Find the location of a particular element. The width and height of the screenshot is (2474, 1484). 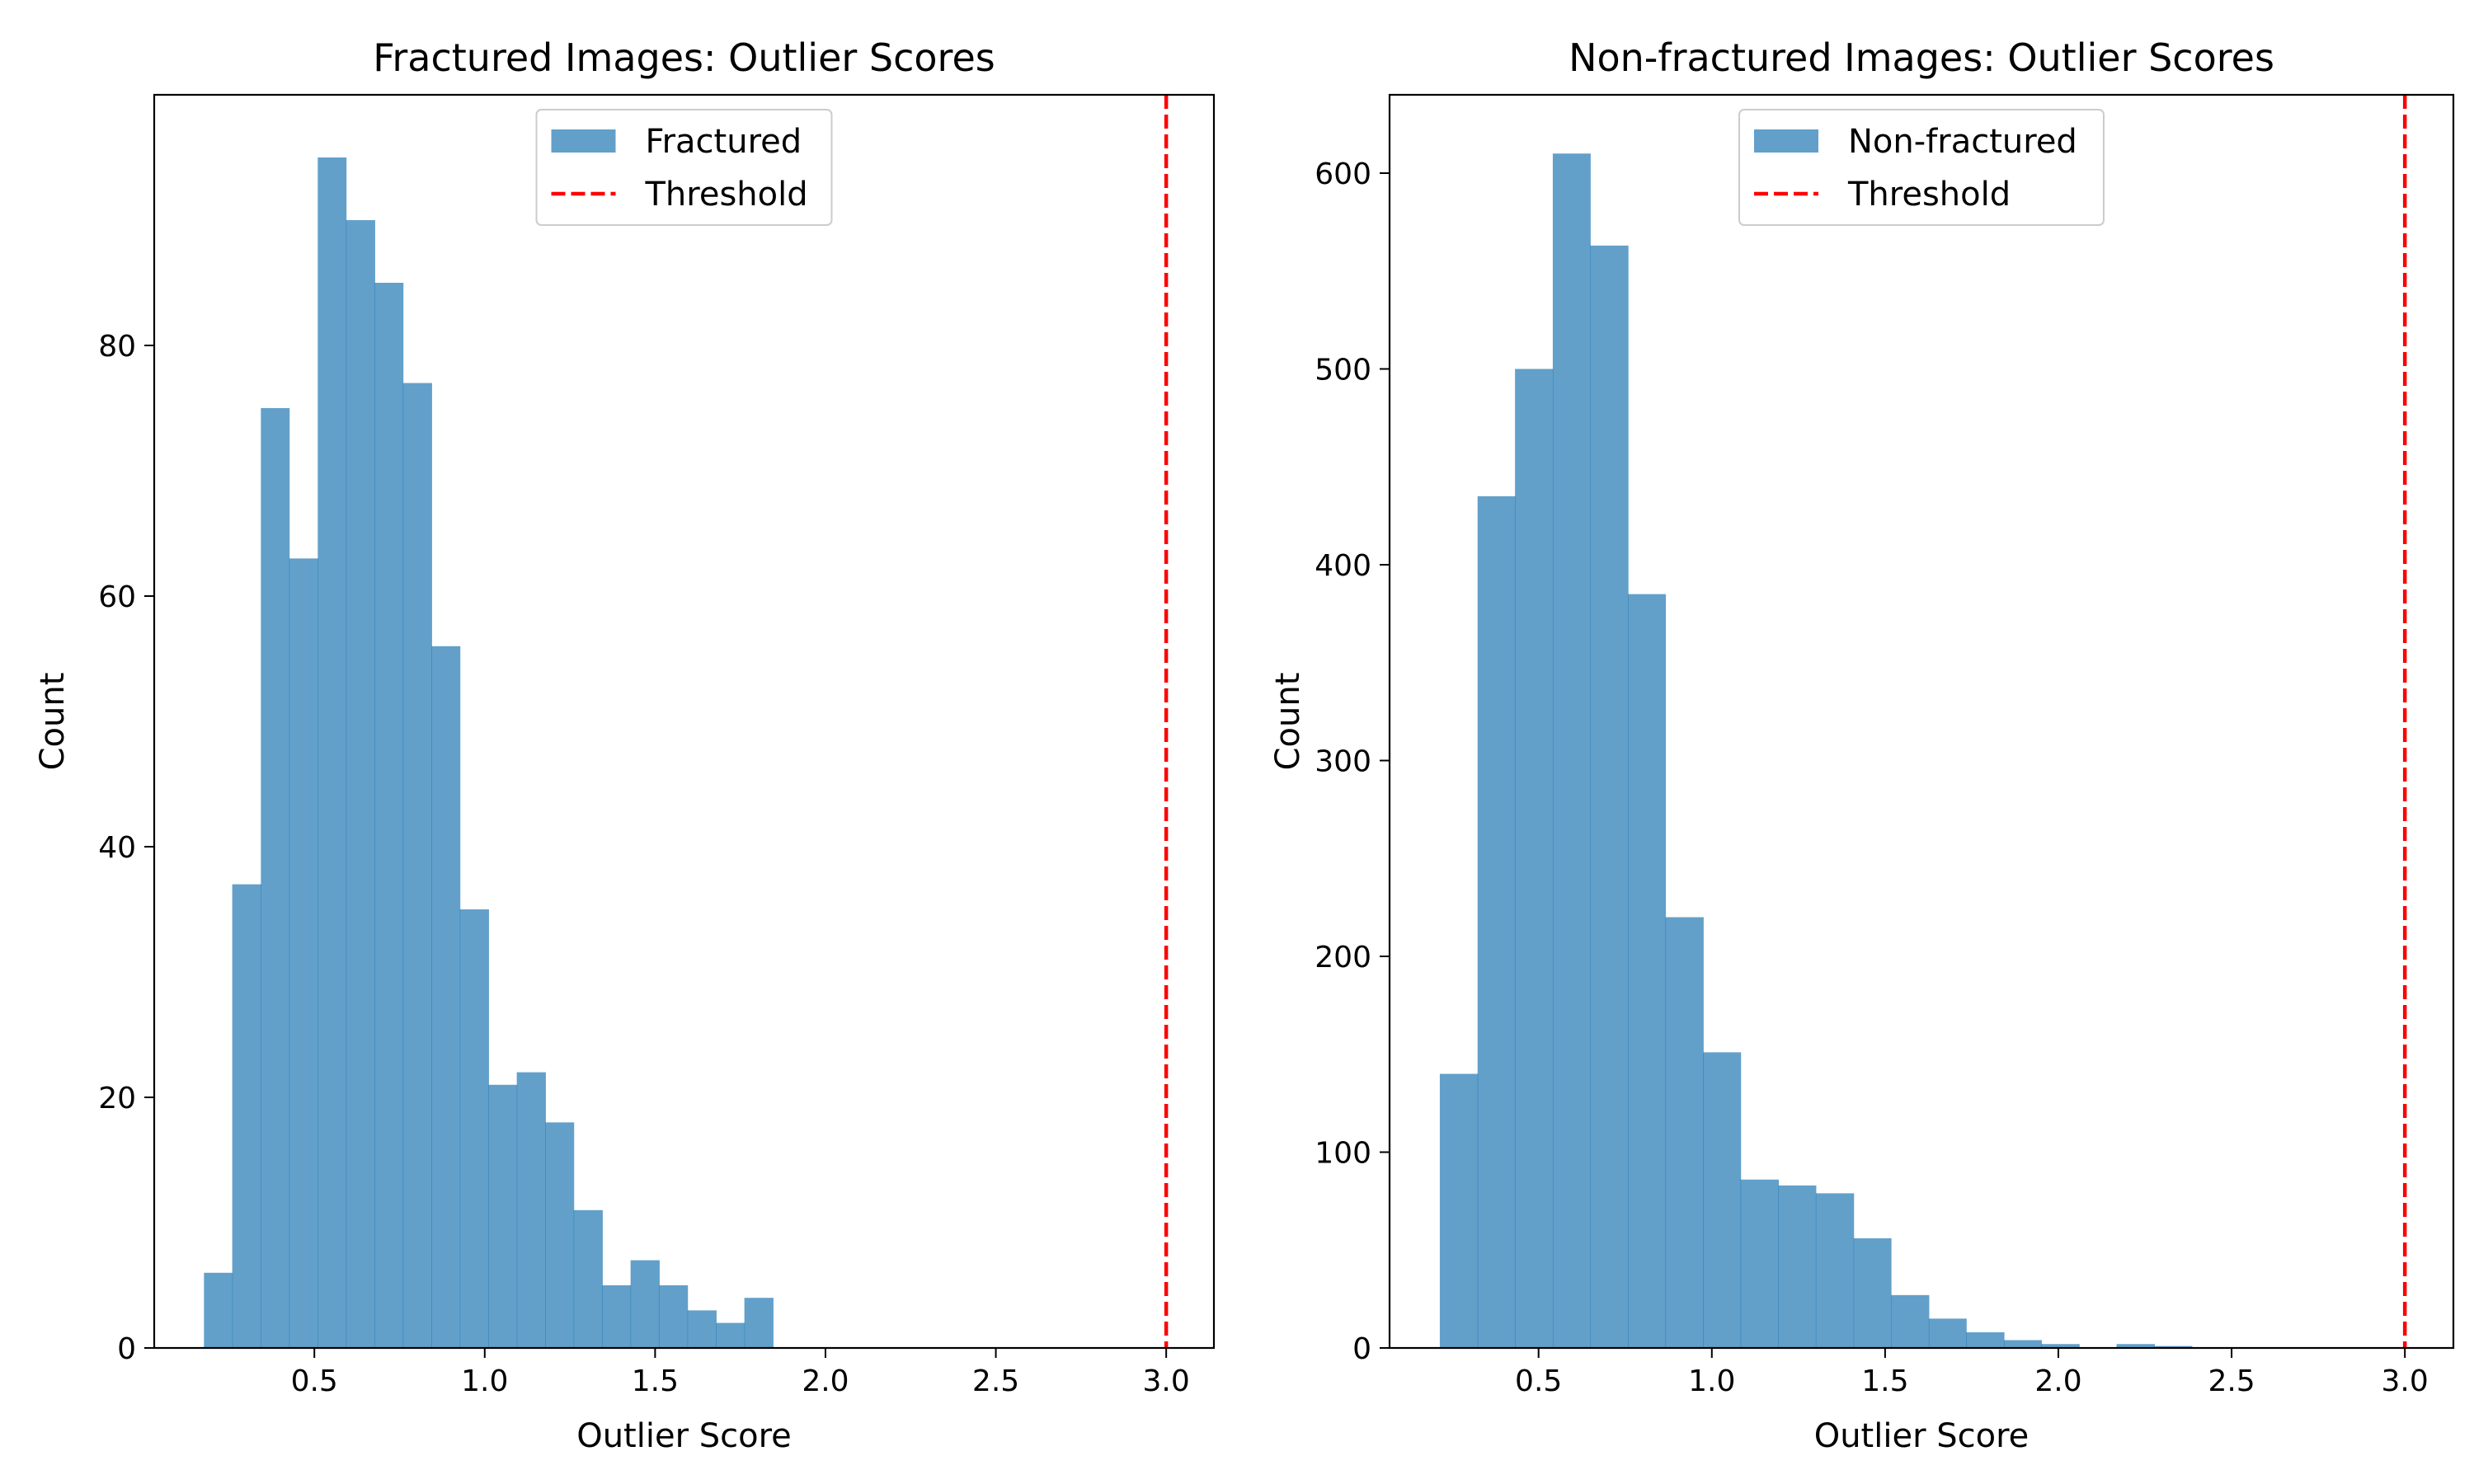

y-tick-label: 300 is located at coordinates (1343, 762).